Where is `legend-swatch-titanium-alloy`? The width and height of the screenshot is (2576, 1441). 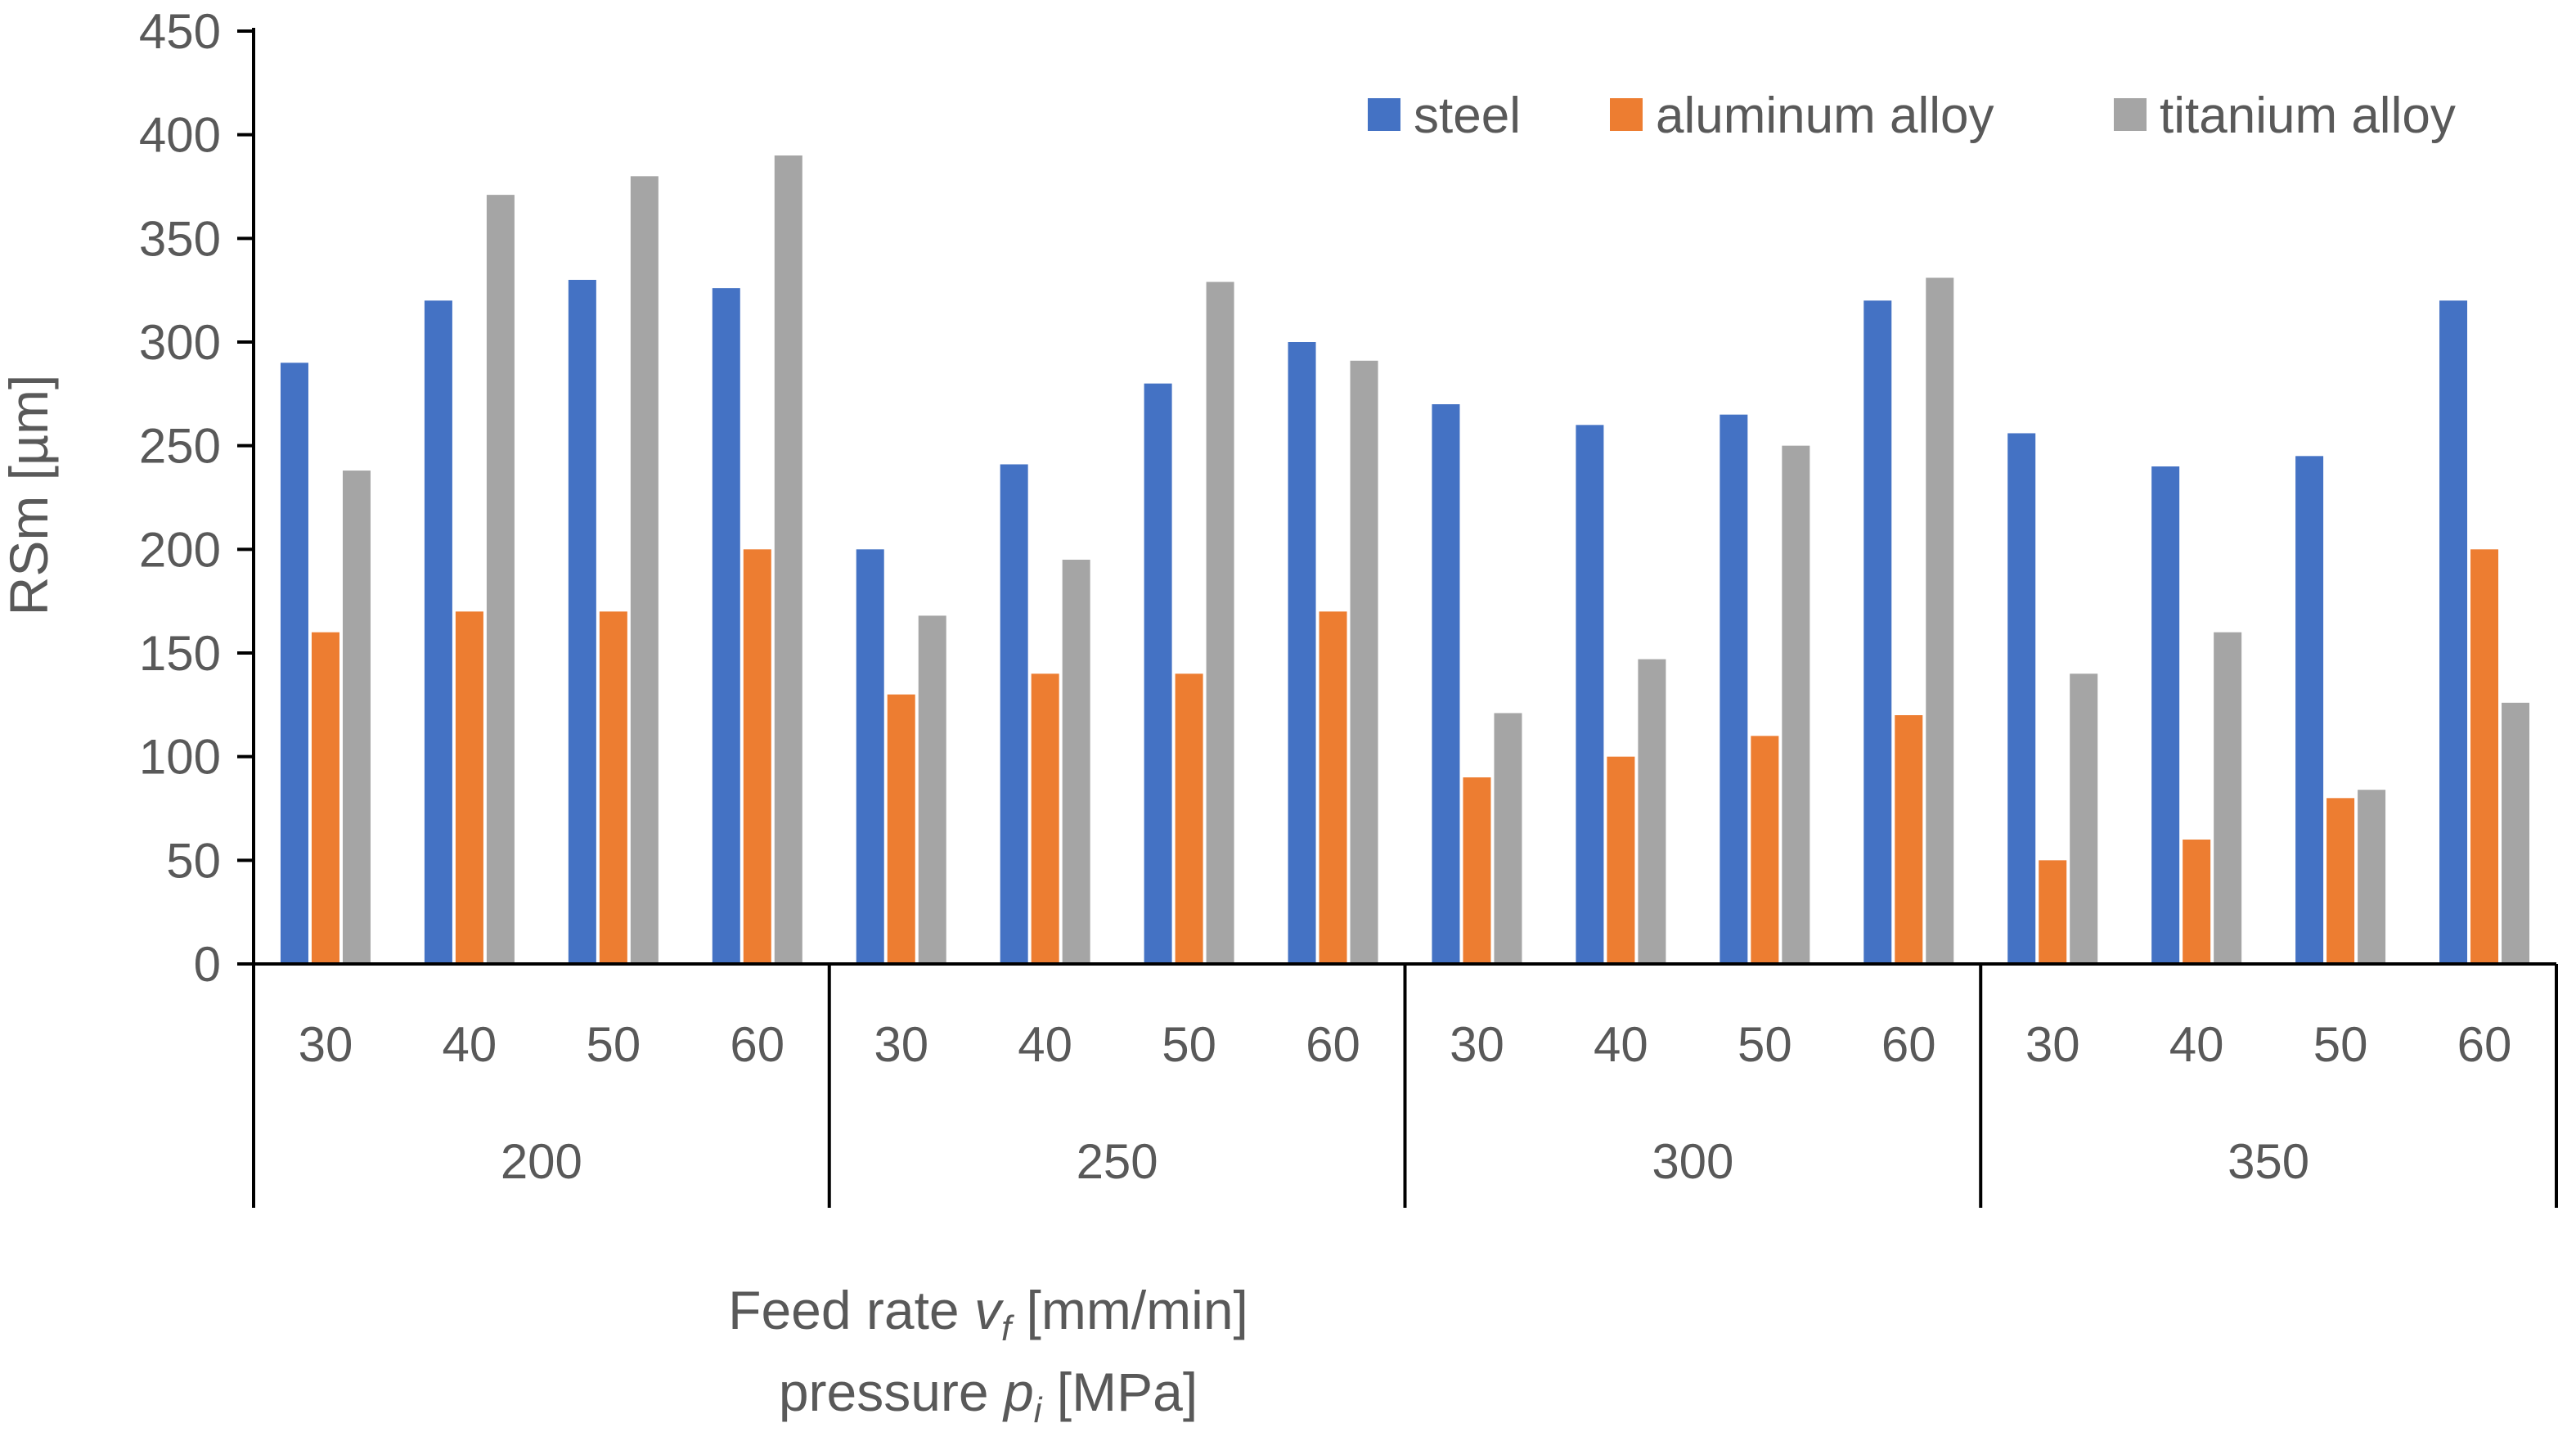 legend-swatch-titanium-alloy is located at coordinates (2130, 114).